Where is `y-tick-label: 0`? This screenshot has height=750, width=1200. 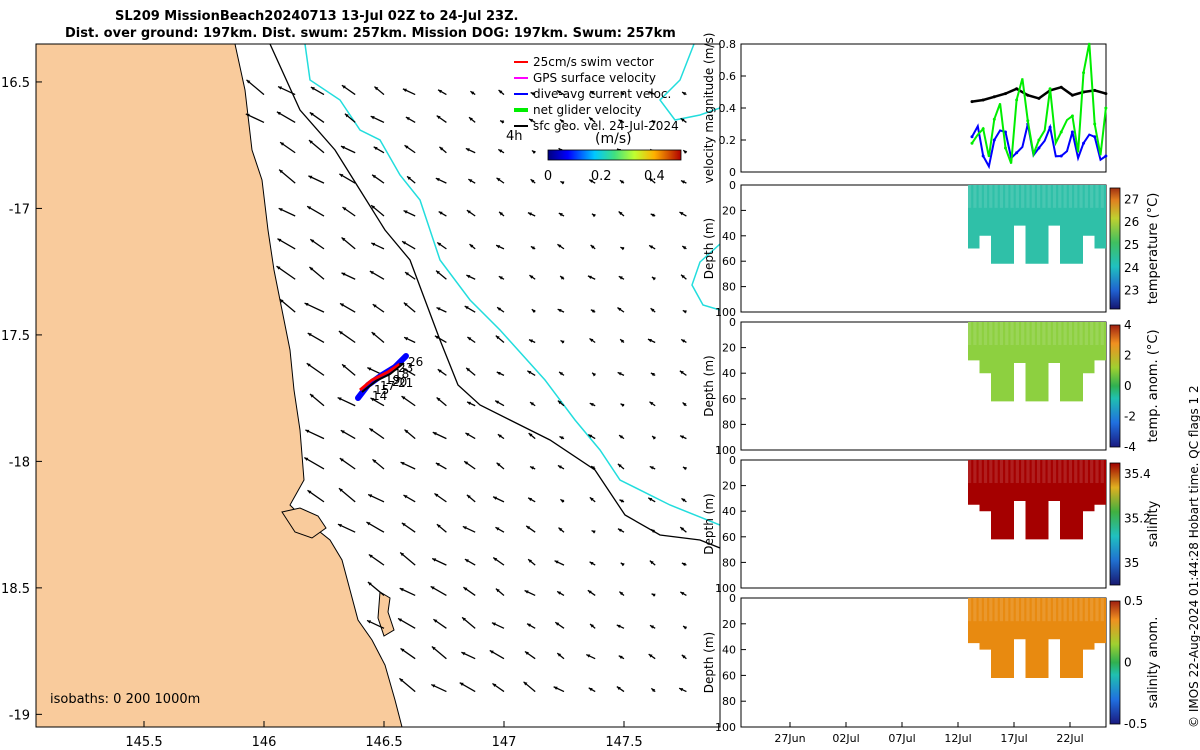 y-tick-label: 0 is located at coordinates (732, 185).